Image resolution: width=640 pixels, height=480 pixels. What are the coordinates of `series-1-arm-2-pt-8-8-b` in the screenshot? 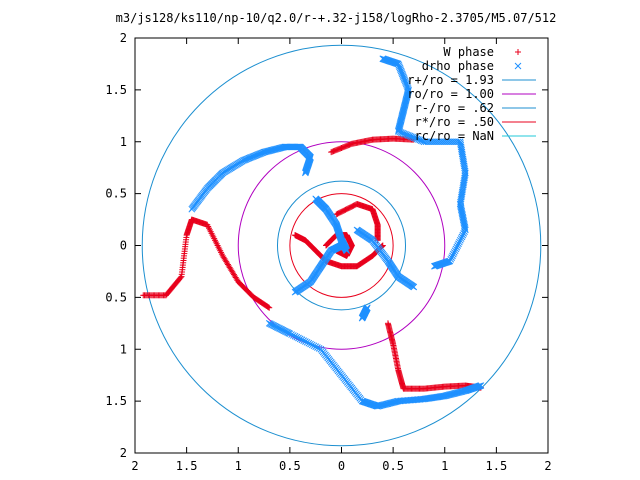 It's located at (307, 342).